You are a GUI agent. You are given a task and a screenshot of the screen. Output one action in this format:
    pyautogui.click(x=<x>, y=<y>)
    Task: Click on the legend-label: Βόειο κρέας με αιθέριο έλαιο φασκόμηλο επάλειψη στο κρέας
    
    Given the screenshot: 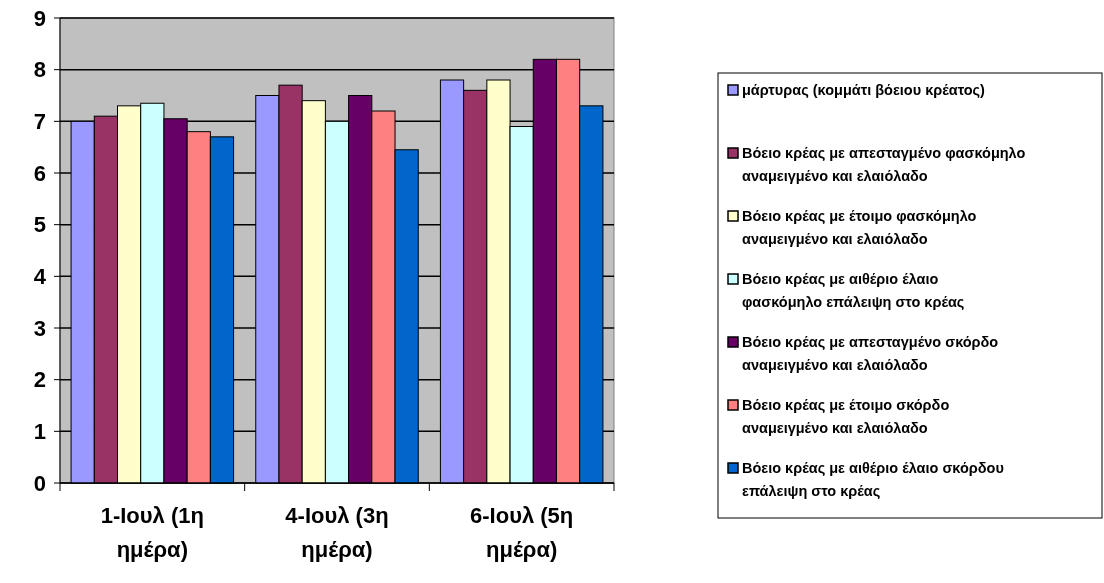 What is the action you would take?
    pyautogui.click(x=853, y=290)
    